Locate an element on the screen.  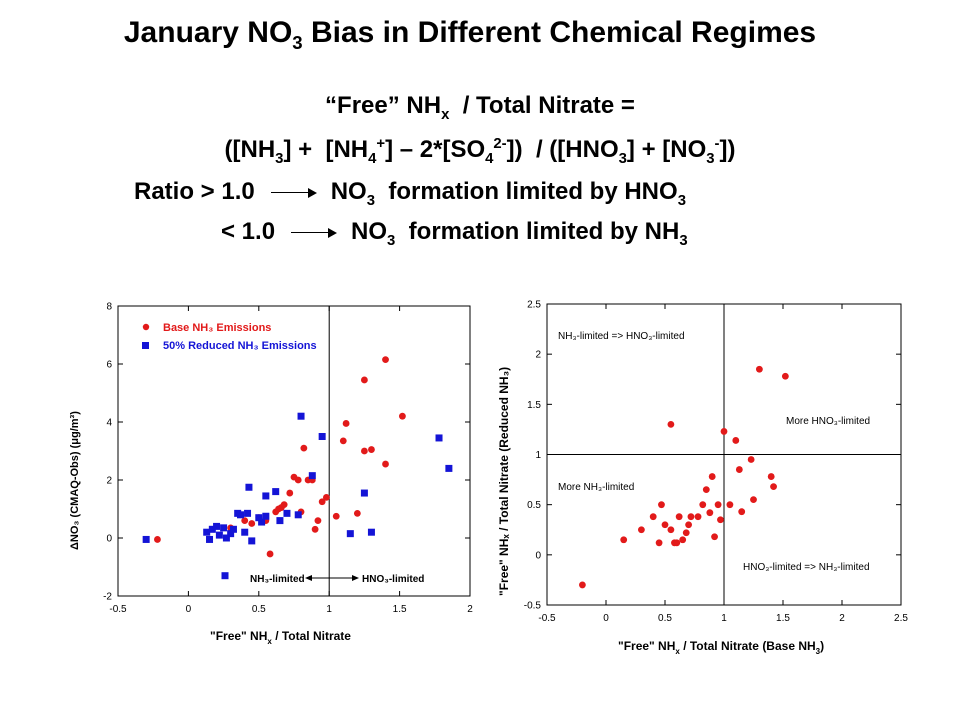
y-tick-label: -0.5 is located at coordinates (533, 606).